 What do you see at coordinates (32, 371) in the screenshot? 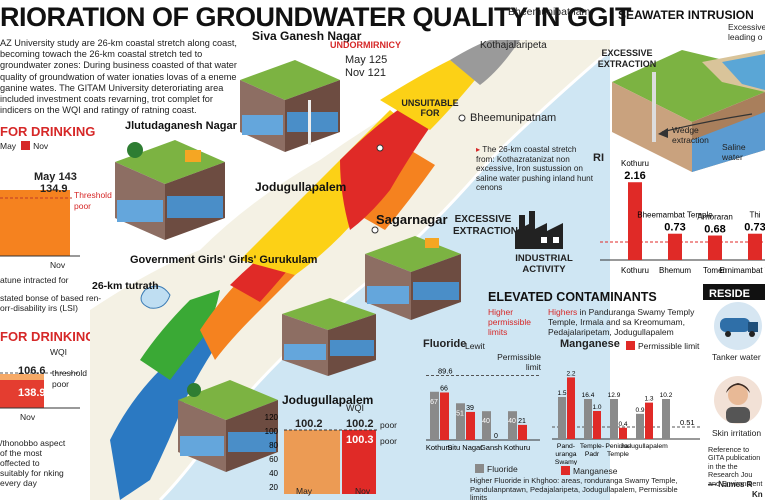
I see `may-value-2: 106.6` at bounding box center [32, 371].